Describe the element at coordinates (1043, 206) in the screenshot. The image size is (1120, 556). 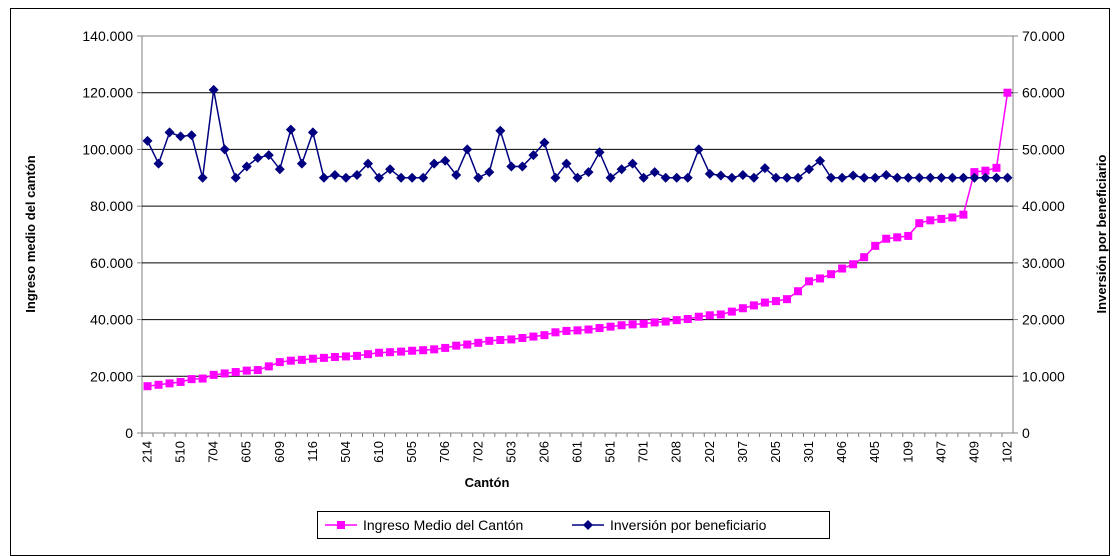
I see `y2-tick-label: 40.000` at that location.